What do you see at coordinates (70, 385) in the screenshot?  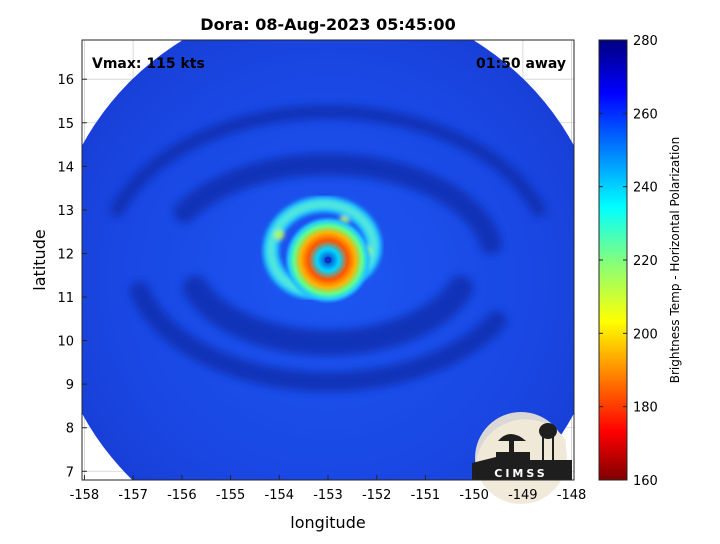 I see `y-tick-label: 9` at bounding box center [70, 385].